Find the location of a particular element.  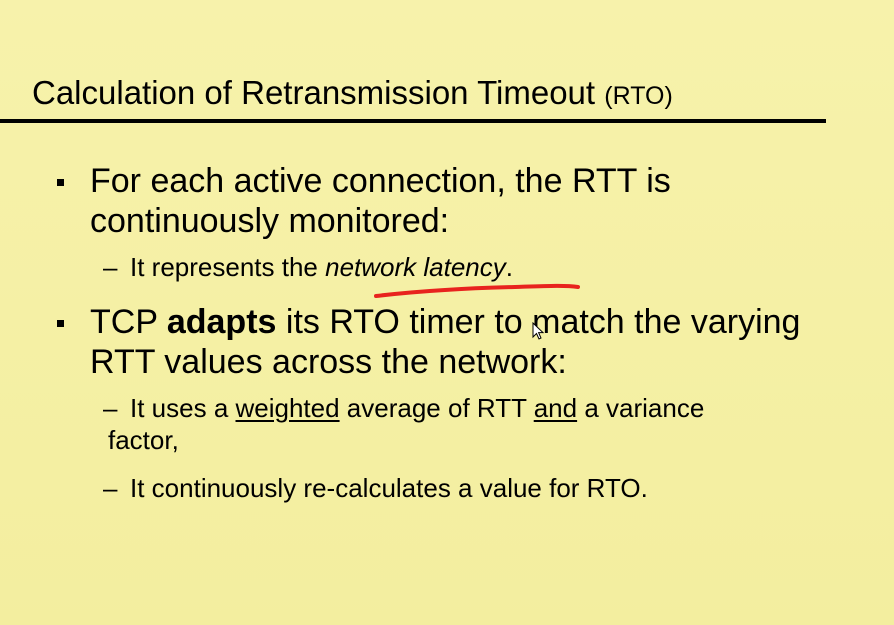

slide-title-main: Calculation of Retransmission Timeout is located at coordinates (314, 92).